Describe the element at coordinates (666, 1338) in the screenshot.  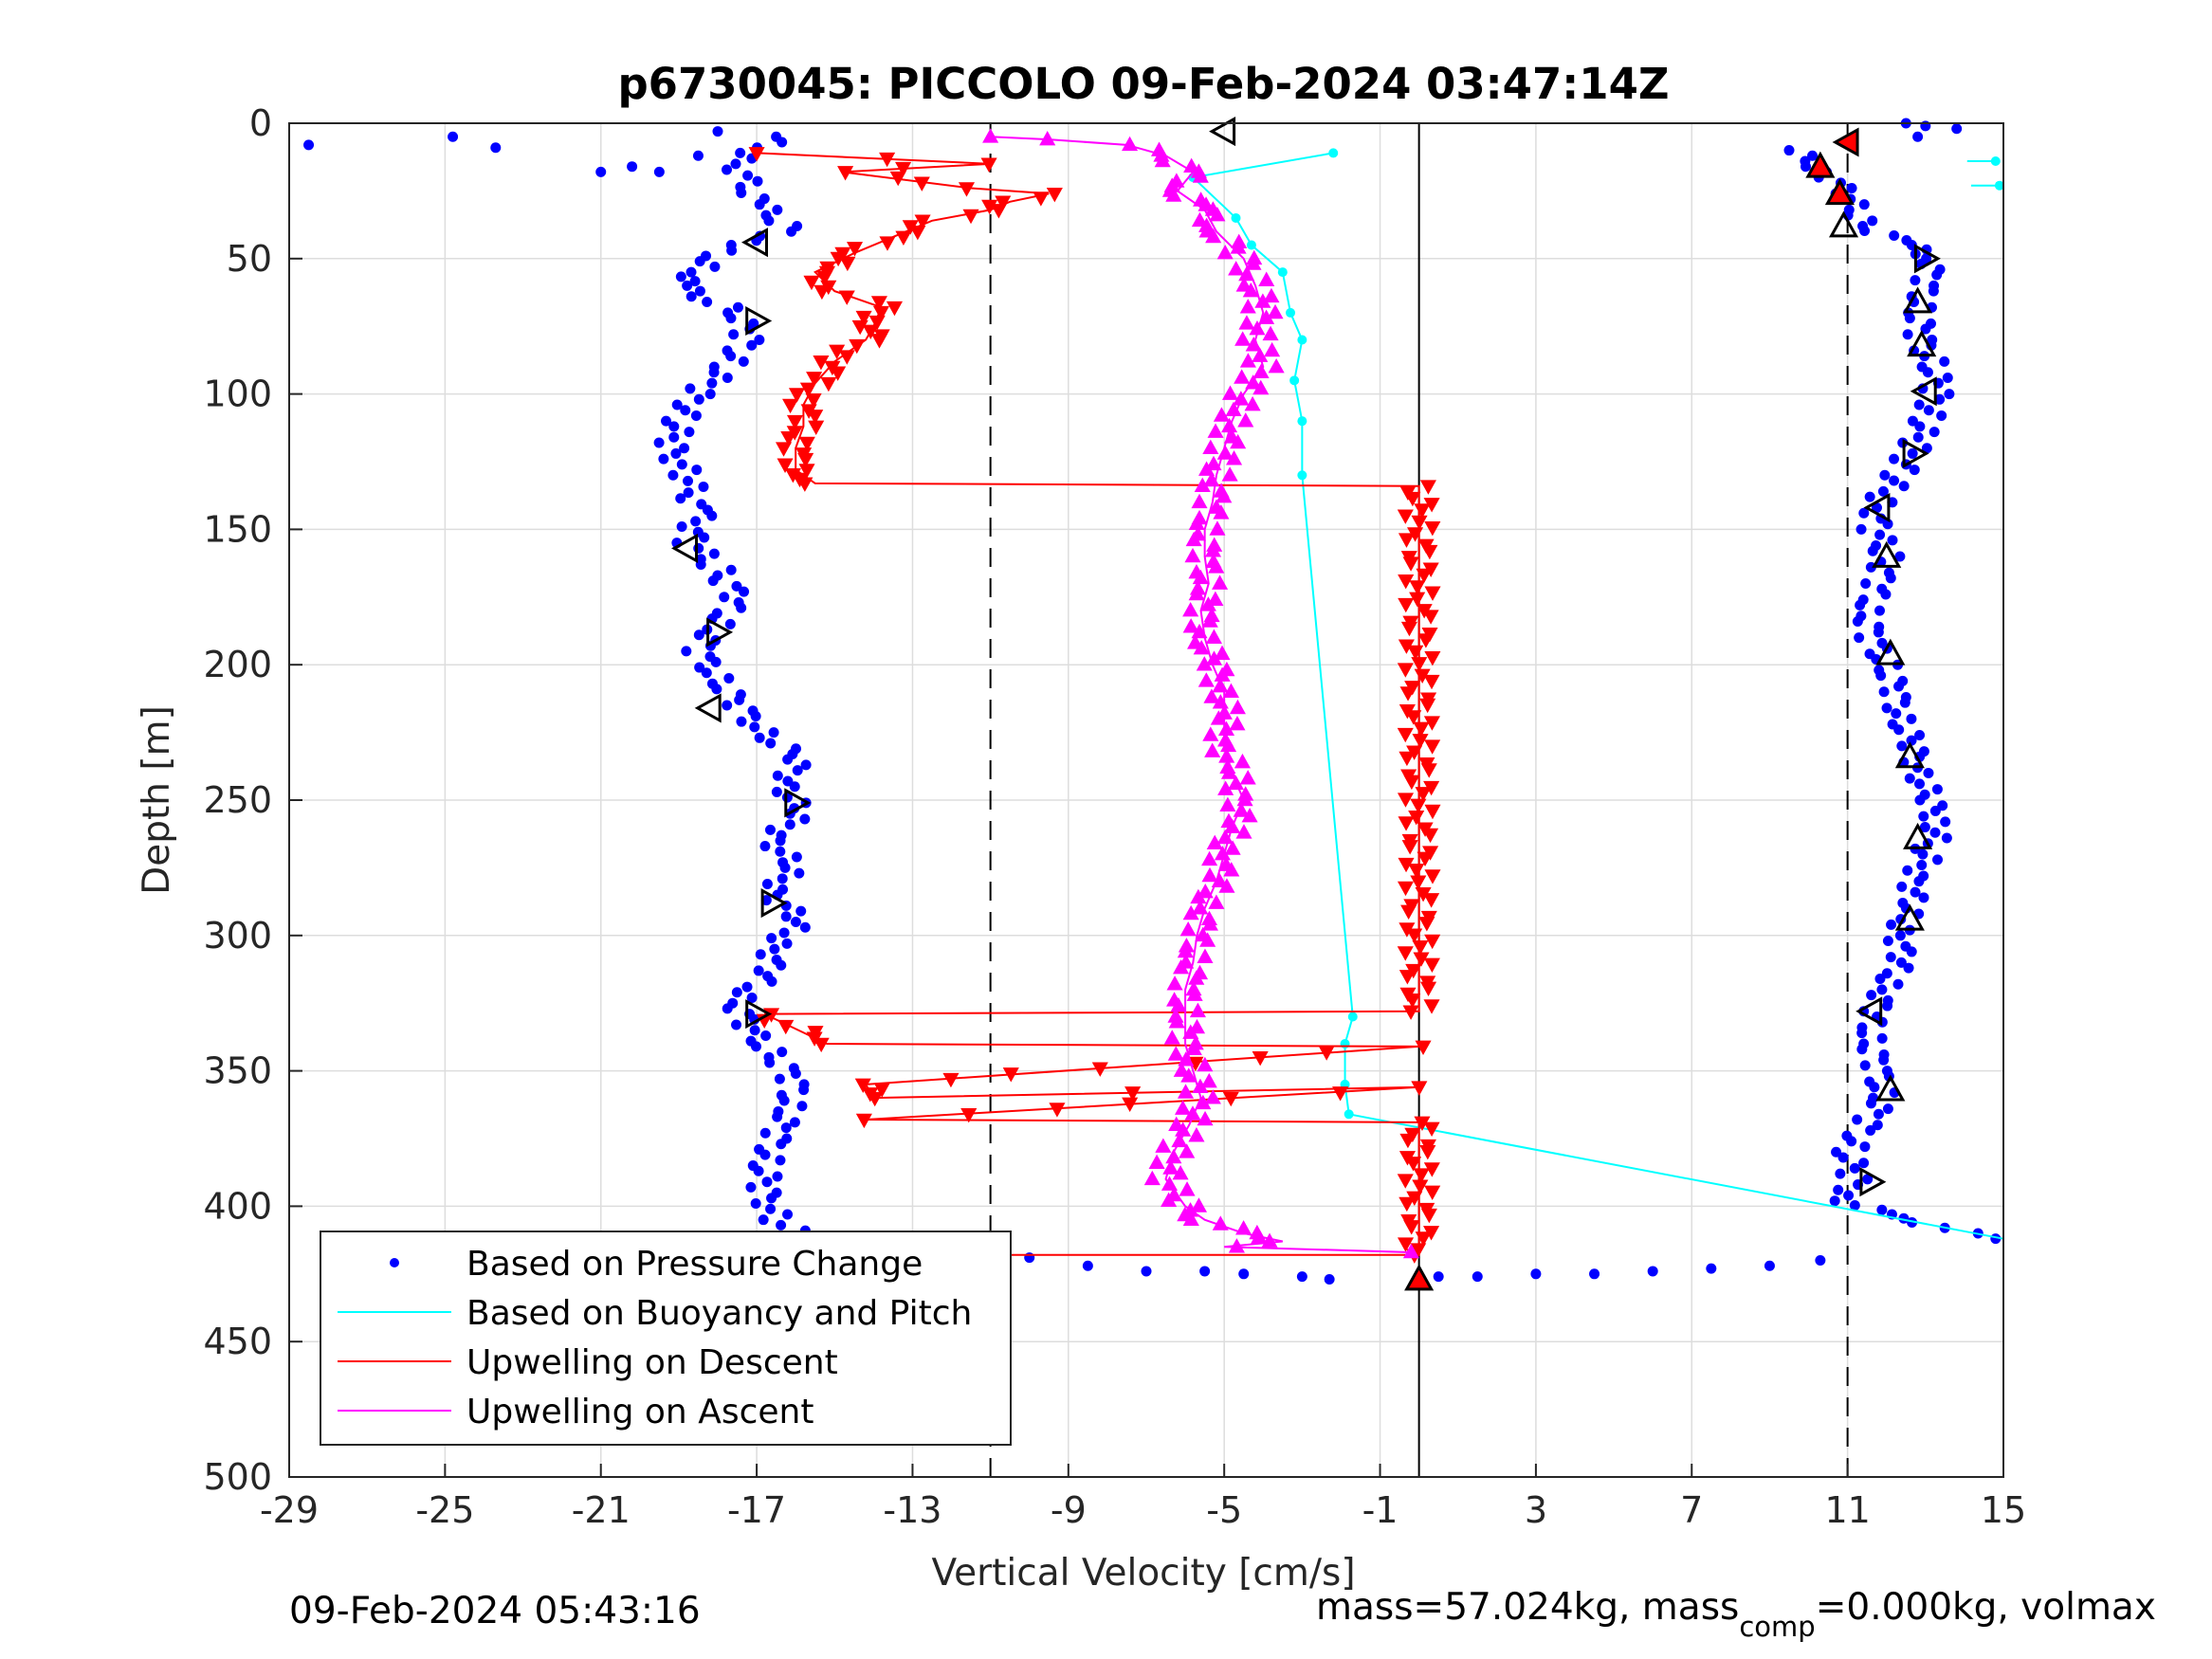
I see `legend-box` at that location.